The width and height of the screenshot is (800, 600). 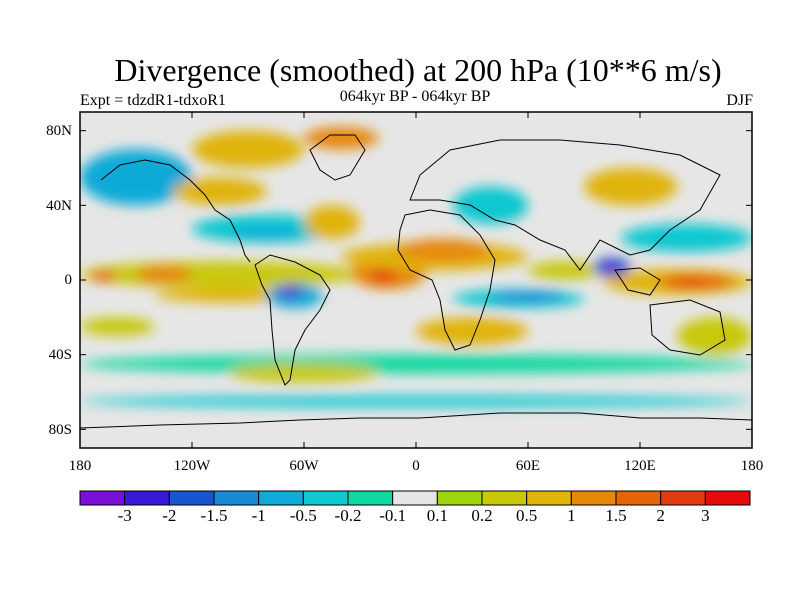 What do you see at coordinates (124, 515) in the screenshot?
I see `colorbar-label: -3` at bounding box center [124, 515].